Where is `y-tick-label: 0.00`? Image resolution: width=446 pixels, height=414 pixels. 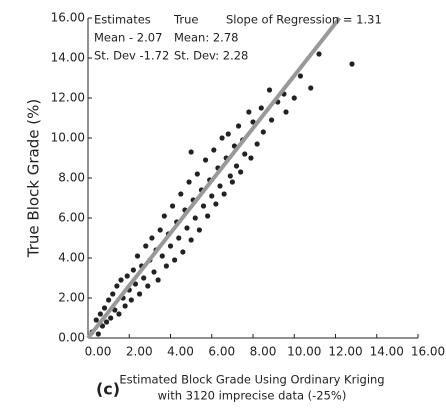
y-tick-label: 0.00 is located at coordinates (71, 338).